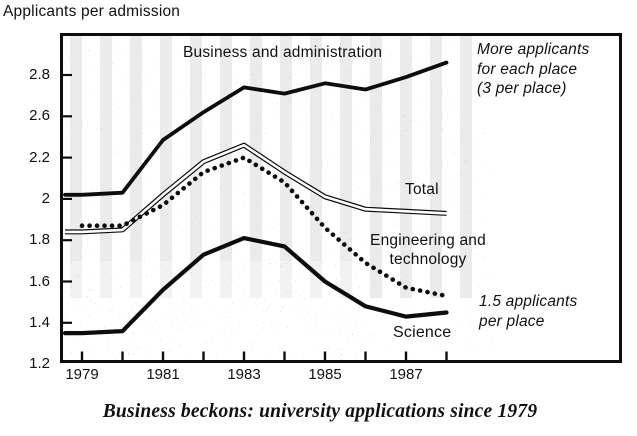  What do you see at coordinates (39, 281) in the screenshot?
I see `y-axis-label: 1.6` at bounding box center [39, 281].